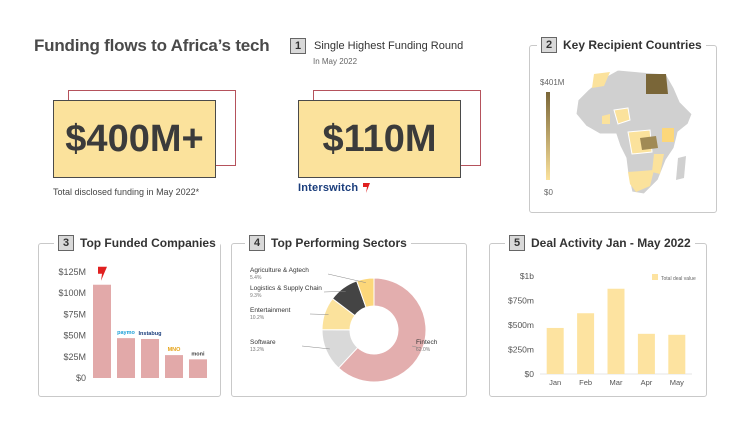 This screenshot has height=422, width=750. What do you see at coordinates (257, 350) in the screenshot?
I see `sector-pct-label: 13.2%` at bounding box center [257, 350].